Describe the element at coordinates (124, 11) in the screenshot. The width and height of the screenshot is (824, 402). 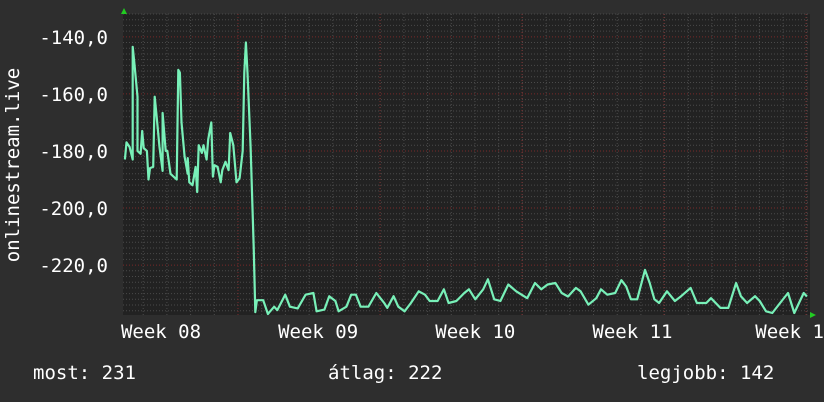
I see `y-axis-arrow-icon` at that location.